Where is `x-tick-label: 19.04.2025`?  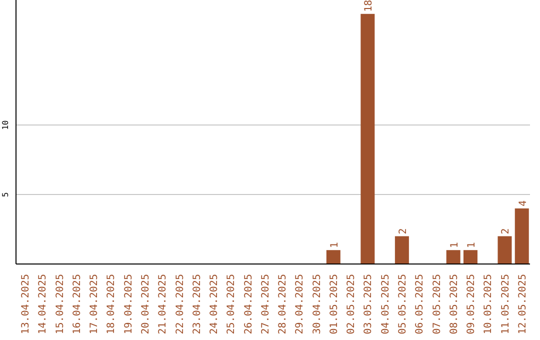 x-tick-label: 19.04.2025 is located at coordinates (128, 304).